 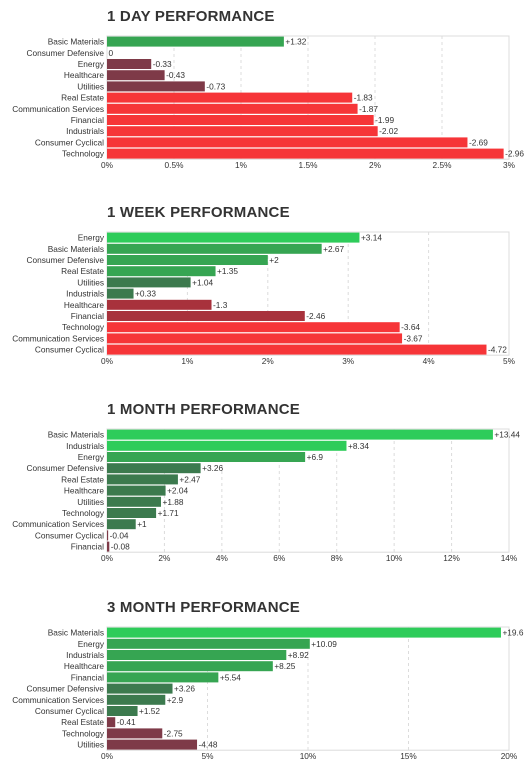 What do you see at coordinates (284, 666) in the screenshot?
I see `data-label: +8.25` at bounding box center [284, 666].